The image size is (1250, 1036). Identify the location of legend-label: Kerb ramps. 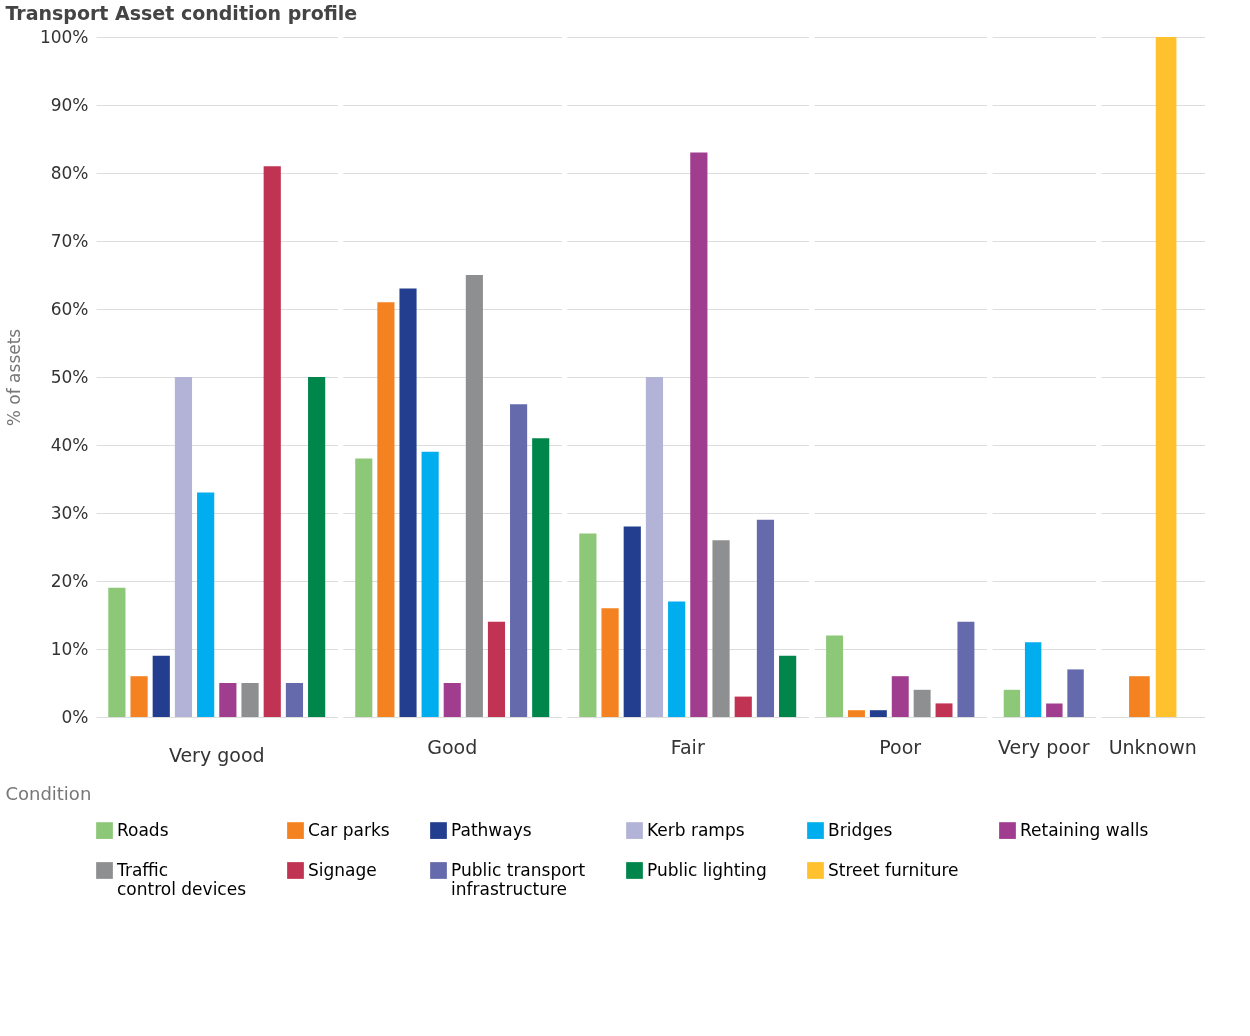
(696, 829).